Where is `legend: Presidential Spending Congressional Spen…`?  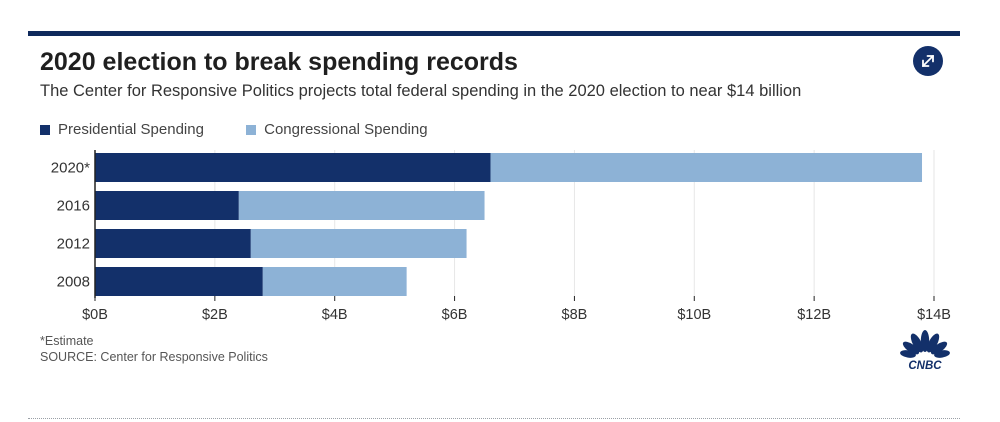
legend: Presidential Spending Congressional Spen… is located at coordinates (253, 130).